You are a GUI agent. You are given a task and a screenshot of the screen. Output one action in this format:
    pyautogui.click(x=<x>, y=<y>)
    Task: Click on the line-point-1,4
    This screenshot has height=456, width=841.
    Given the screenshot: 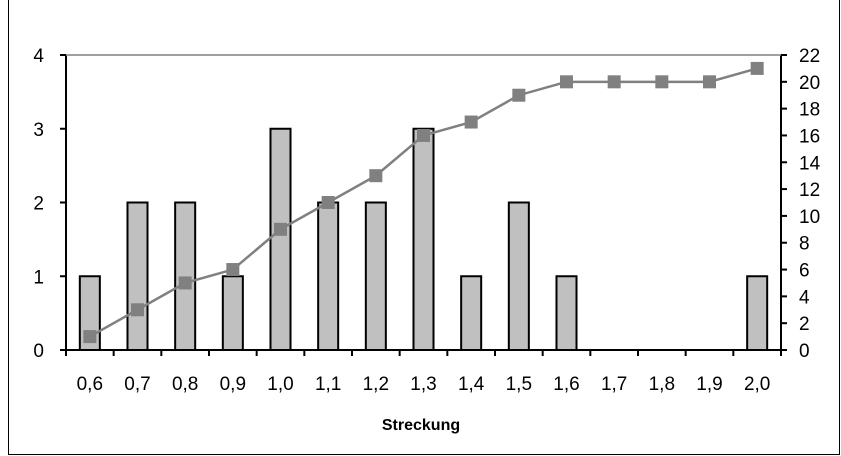 What is the action you would take?
    pyautogui.click(x=471, y=122)
    